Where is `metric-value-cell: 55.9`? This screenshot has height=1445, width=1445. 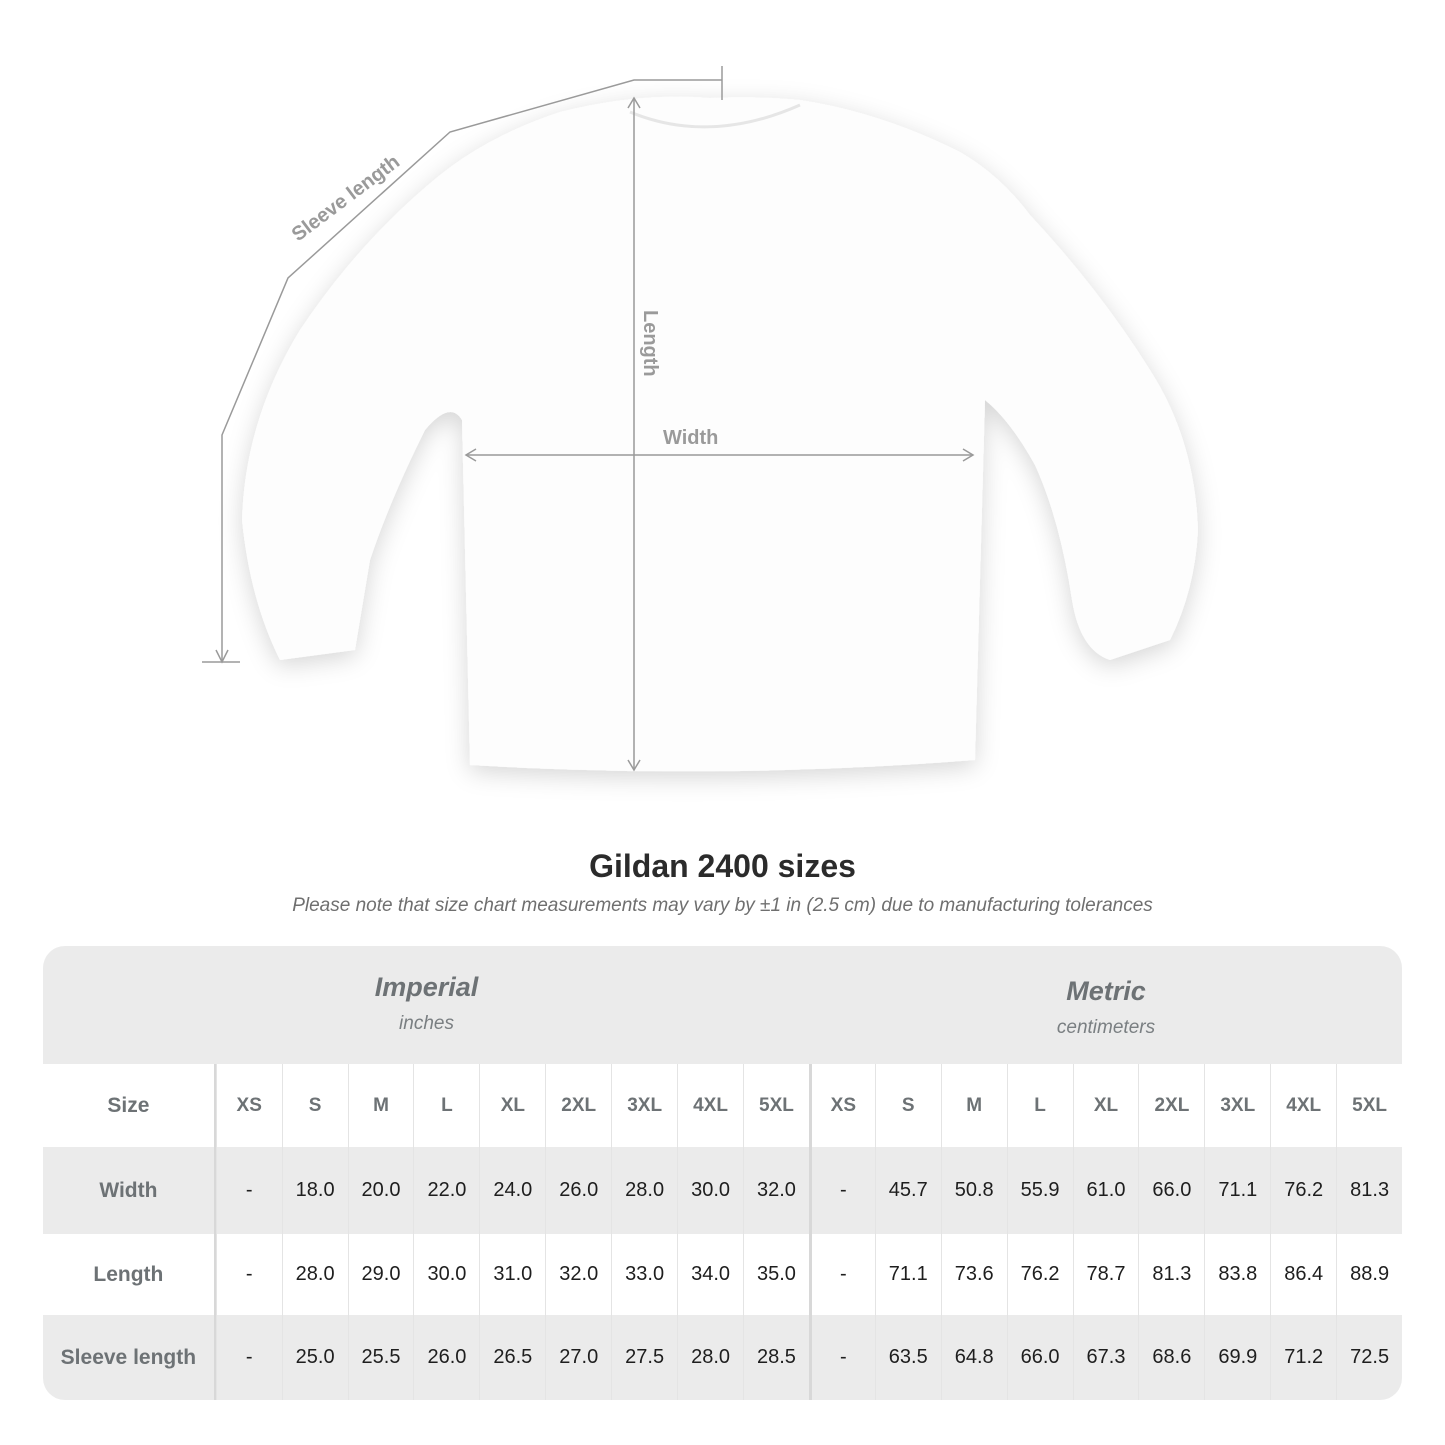 metric-value-cell: 55.9 is located at coordinates (1039, 1190).